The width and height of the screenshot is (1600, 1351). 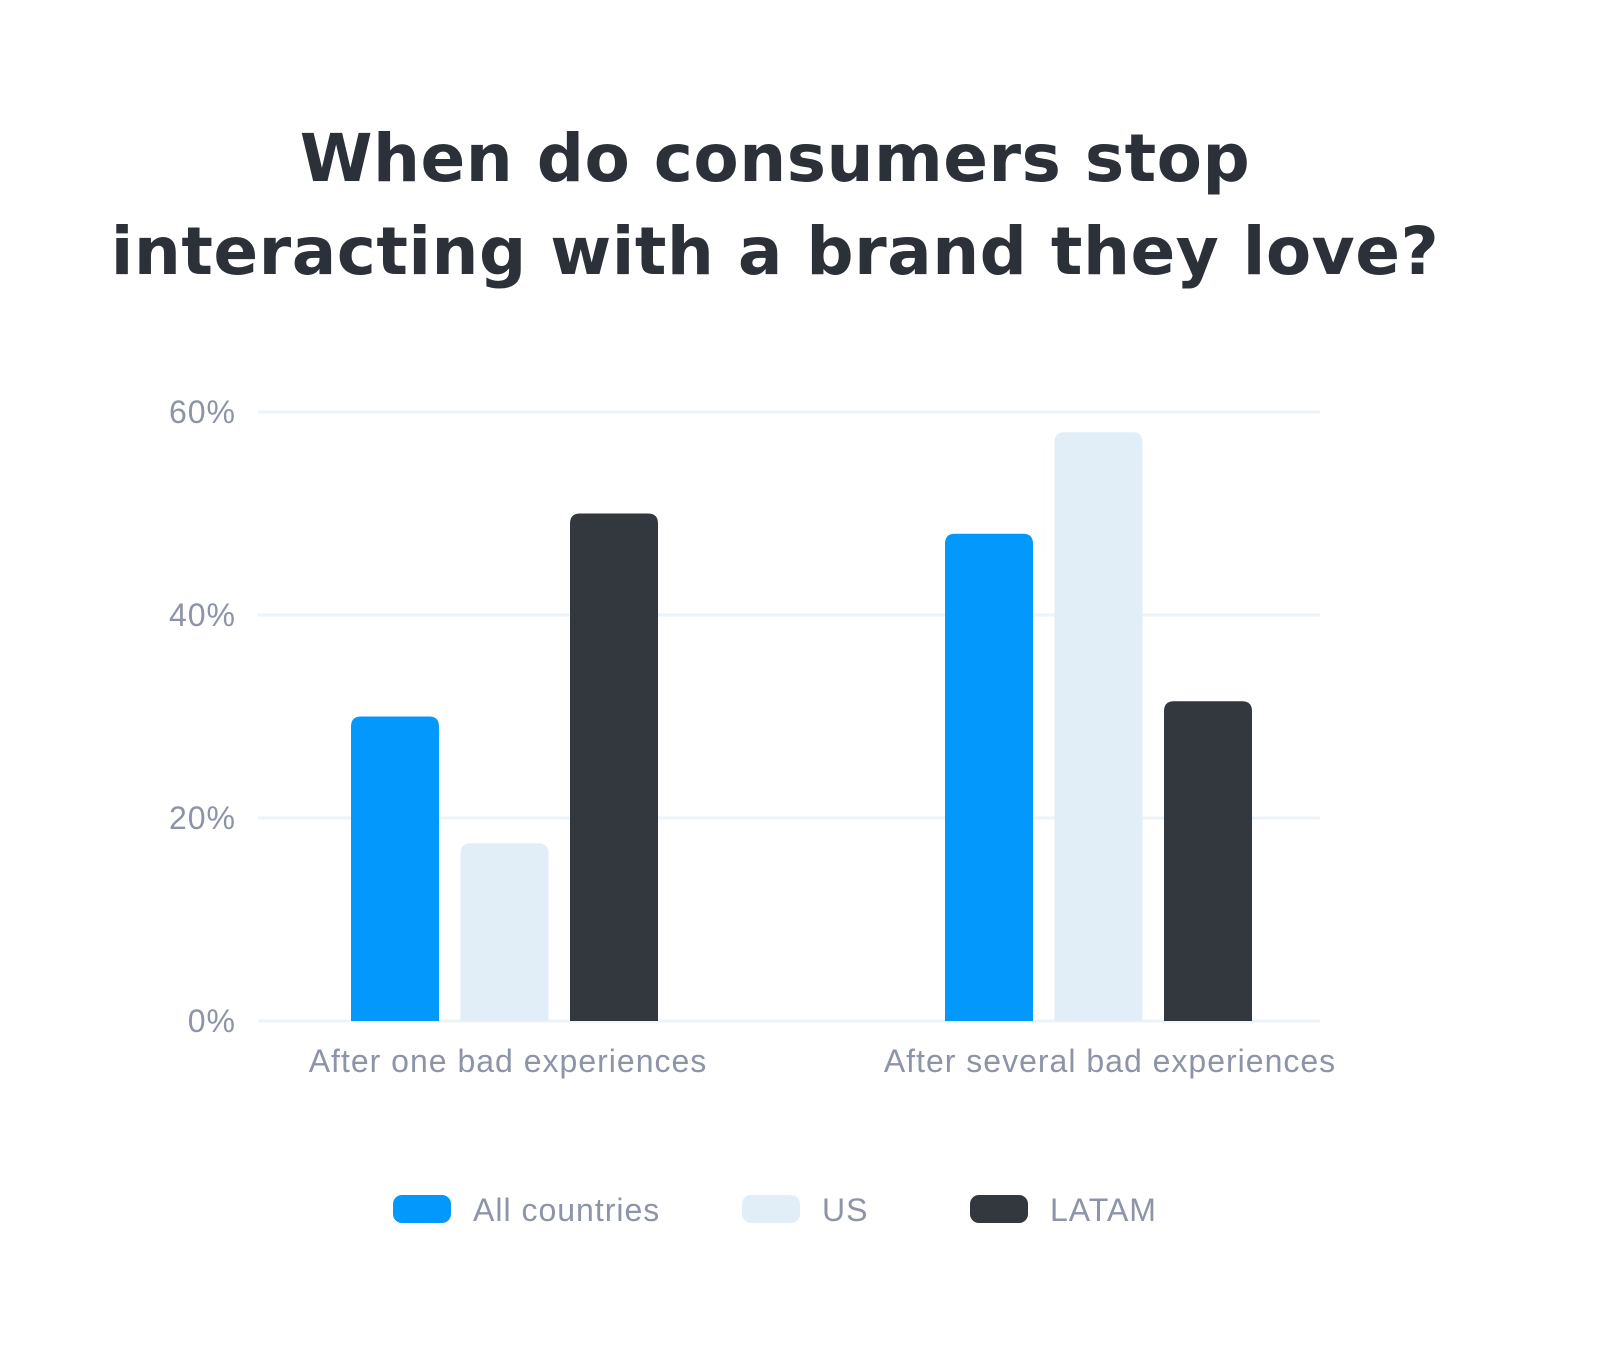 I want to click on y-tick-label: 40%, so click(x=202, y=615).